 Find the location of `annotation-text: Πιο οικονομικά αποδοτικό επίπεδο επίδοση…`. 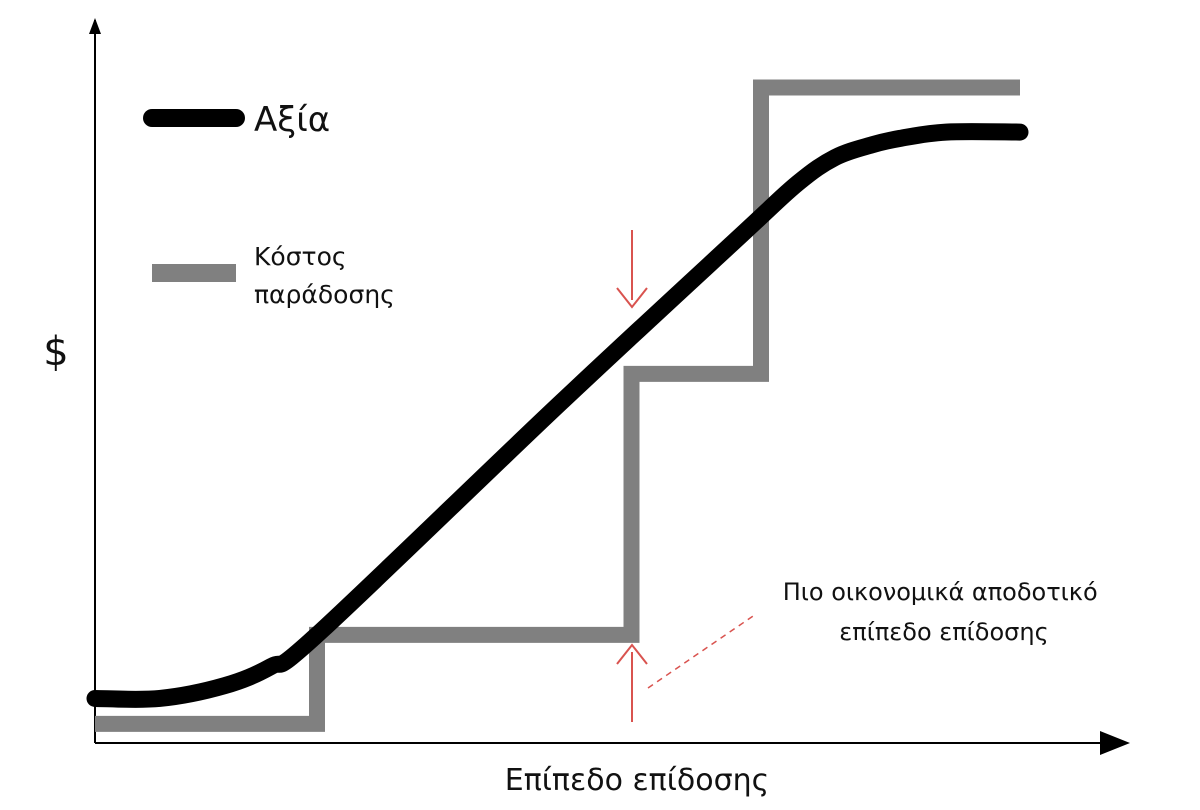

annotation-text: Πιο οικονομικά αποδοτικό επίπεδο επίδοση… is located at coordinates (944, 612).